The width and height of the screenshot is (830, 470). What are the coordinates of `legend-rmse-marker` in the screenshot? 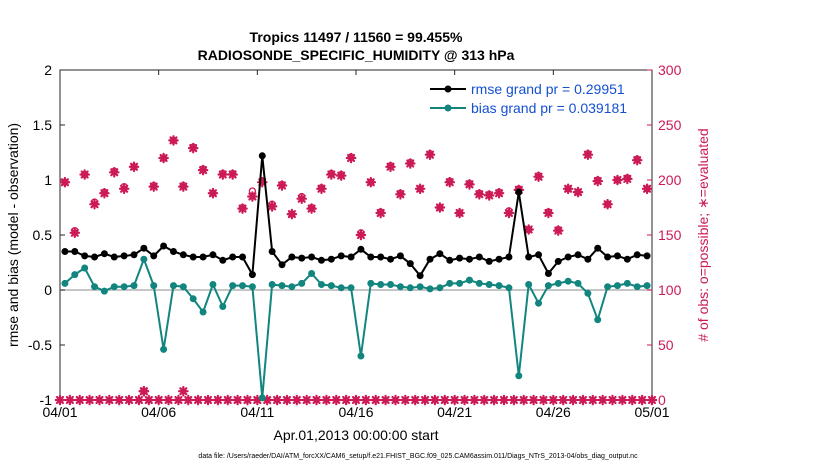 It's located at (448, 89).